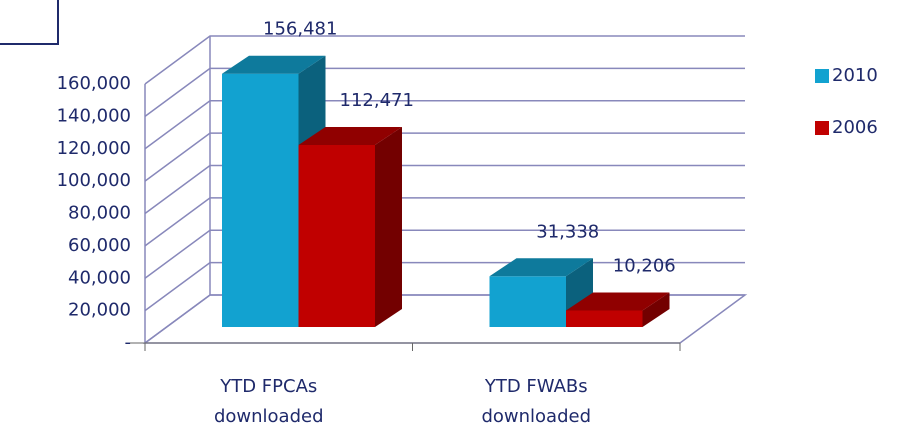 The height and width of the screenshot is (428, 911). I want to click on value-label: 31,338, so click(567, 231).